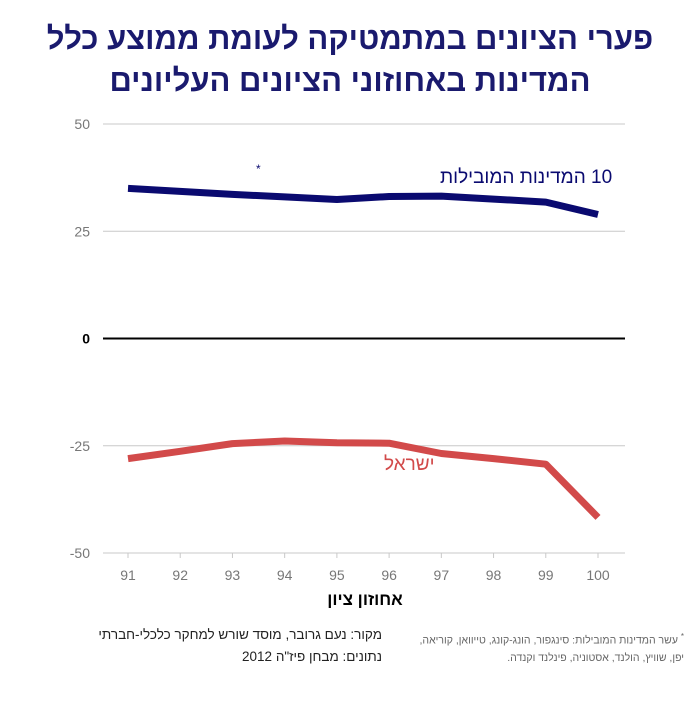 The image size is (700, 713). I want to click on x-tick-label: 95, so click(337, 575).